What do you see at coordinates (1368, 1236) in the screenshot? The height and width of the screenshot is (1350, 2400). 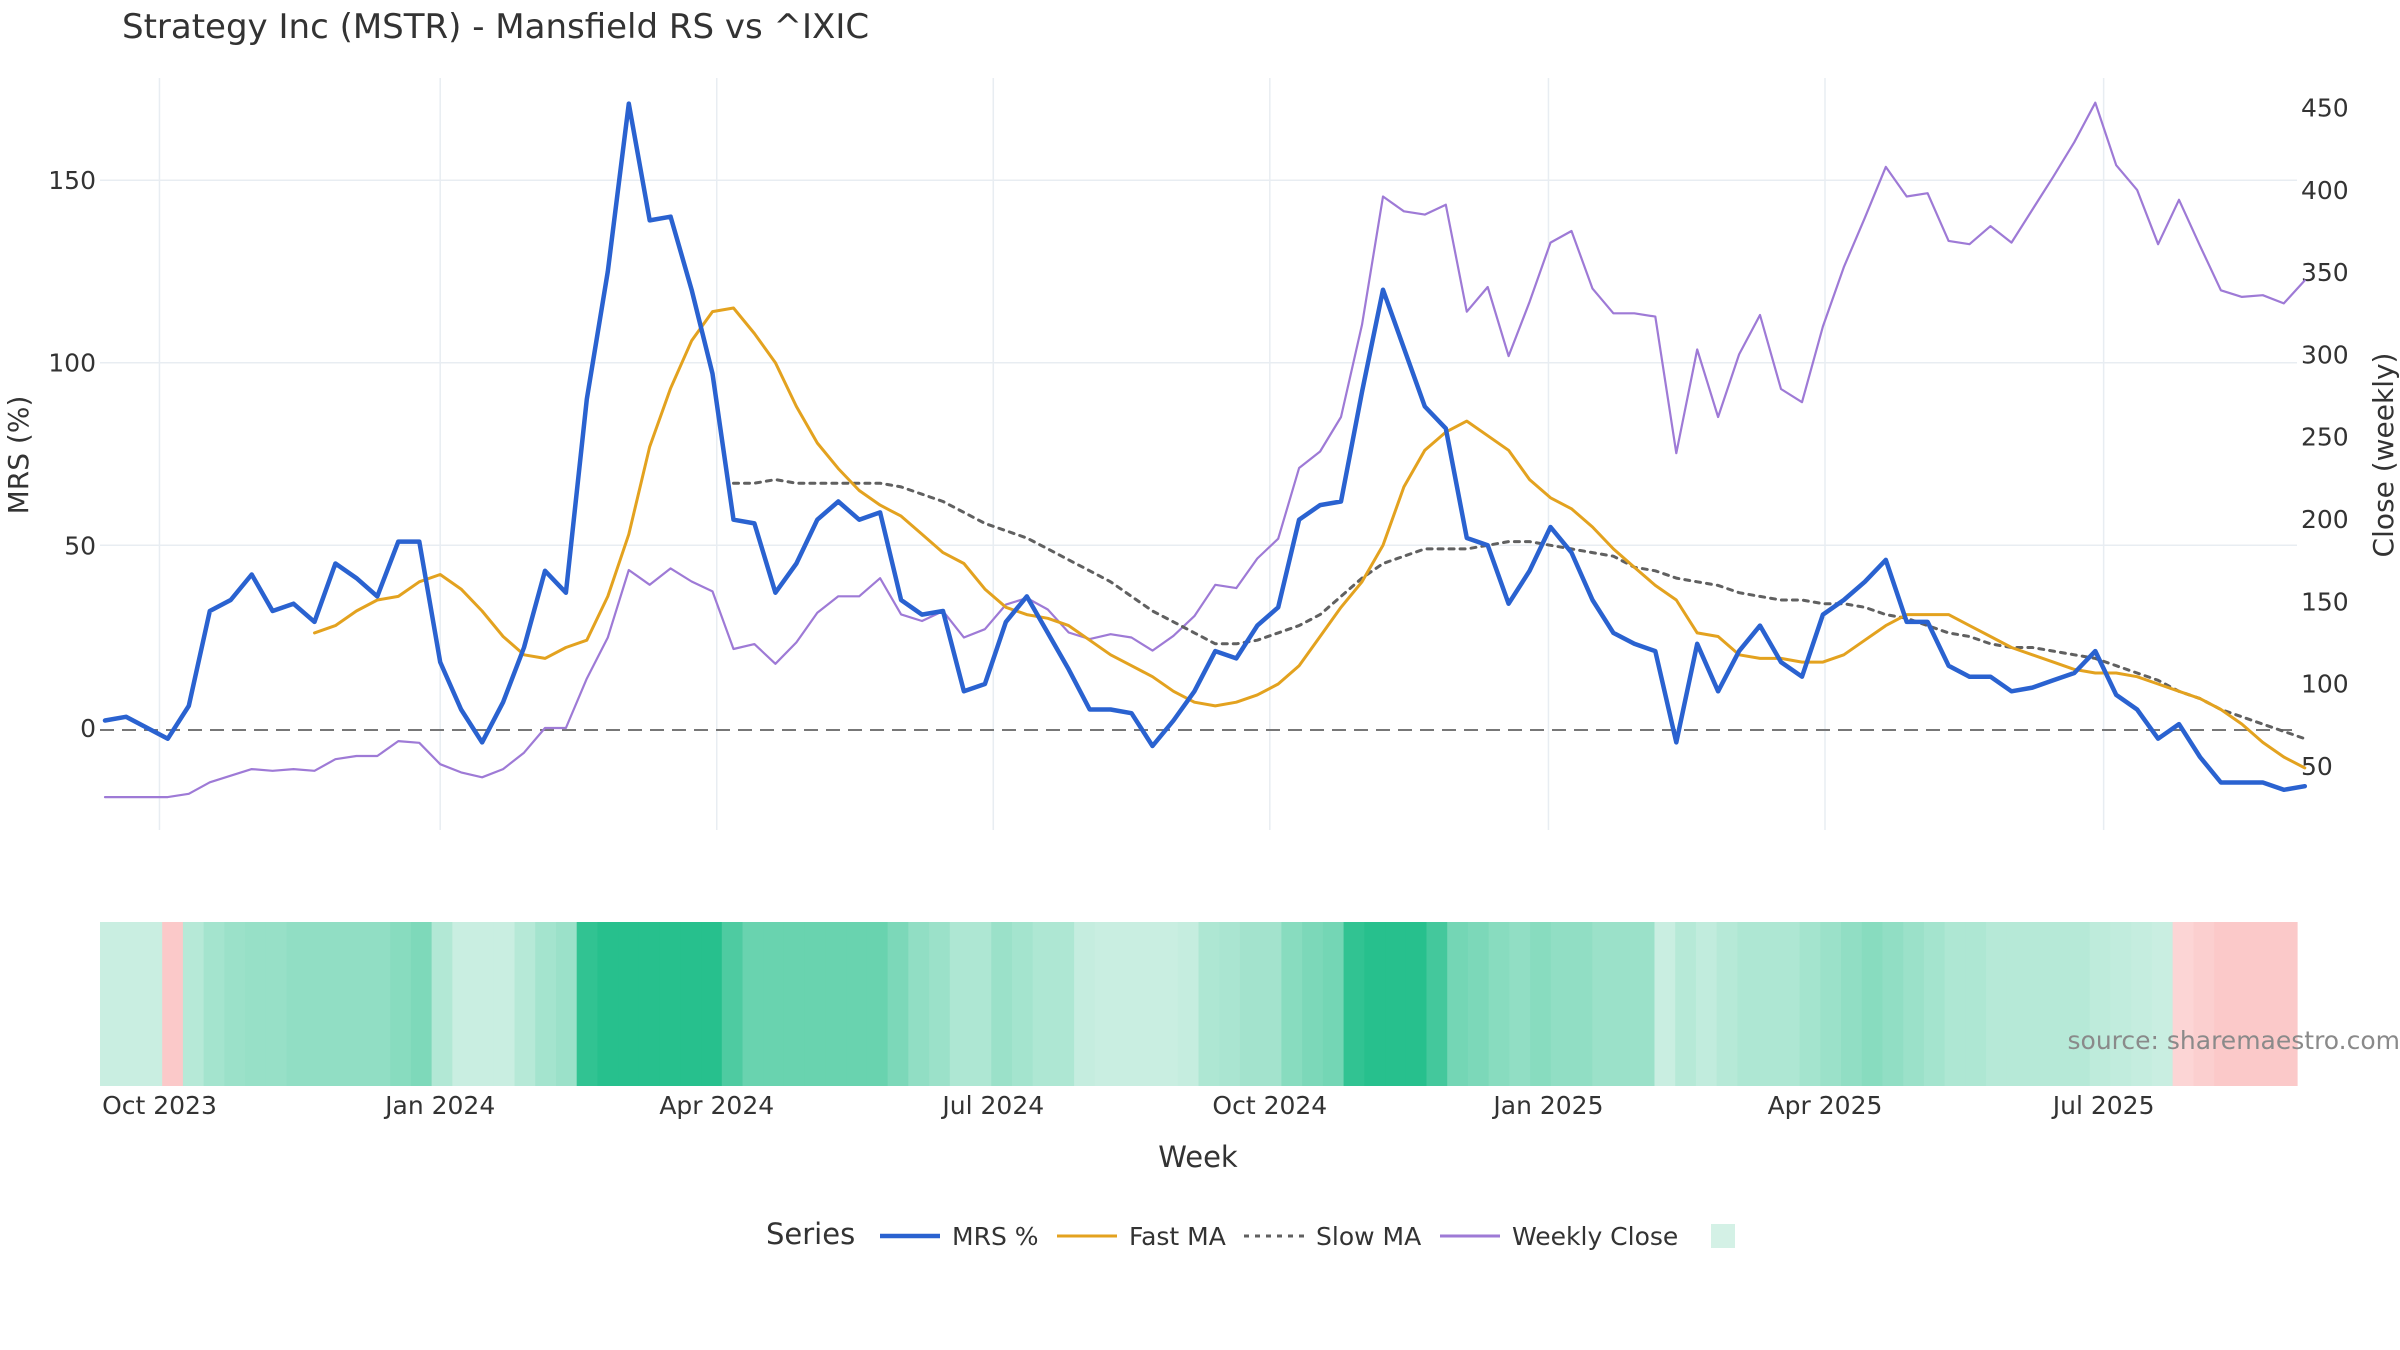 I see `legend-label: Slow MA` at bounding box center [1368, 1236].